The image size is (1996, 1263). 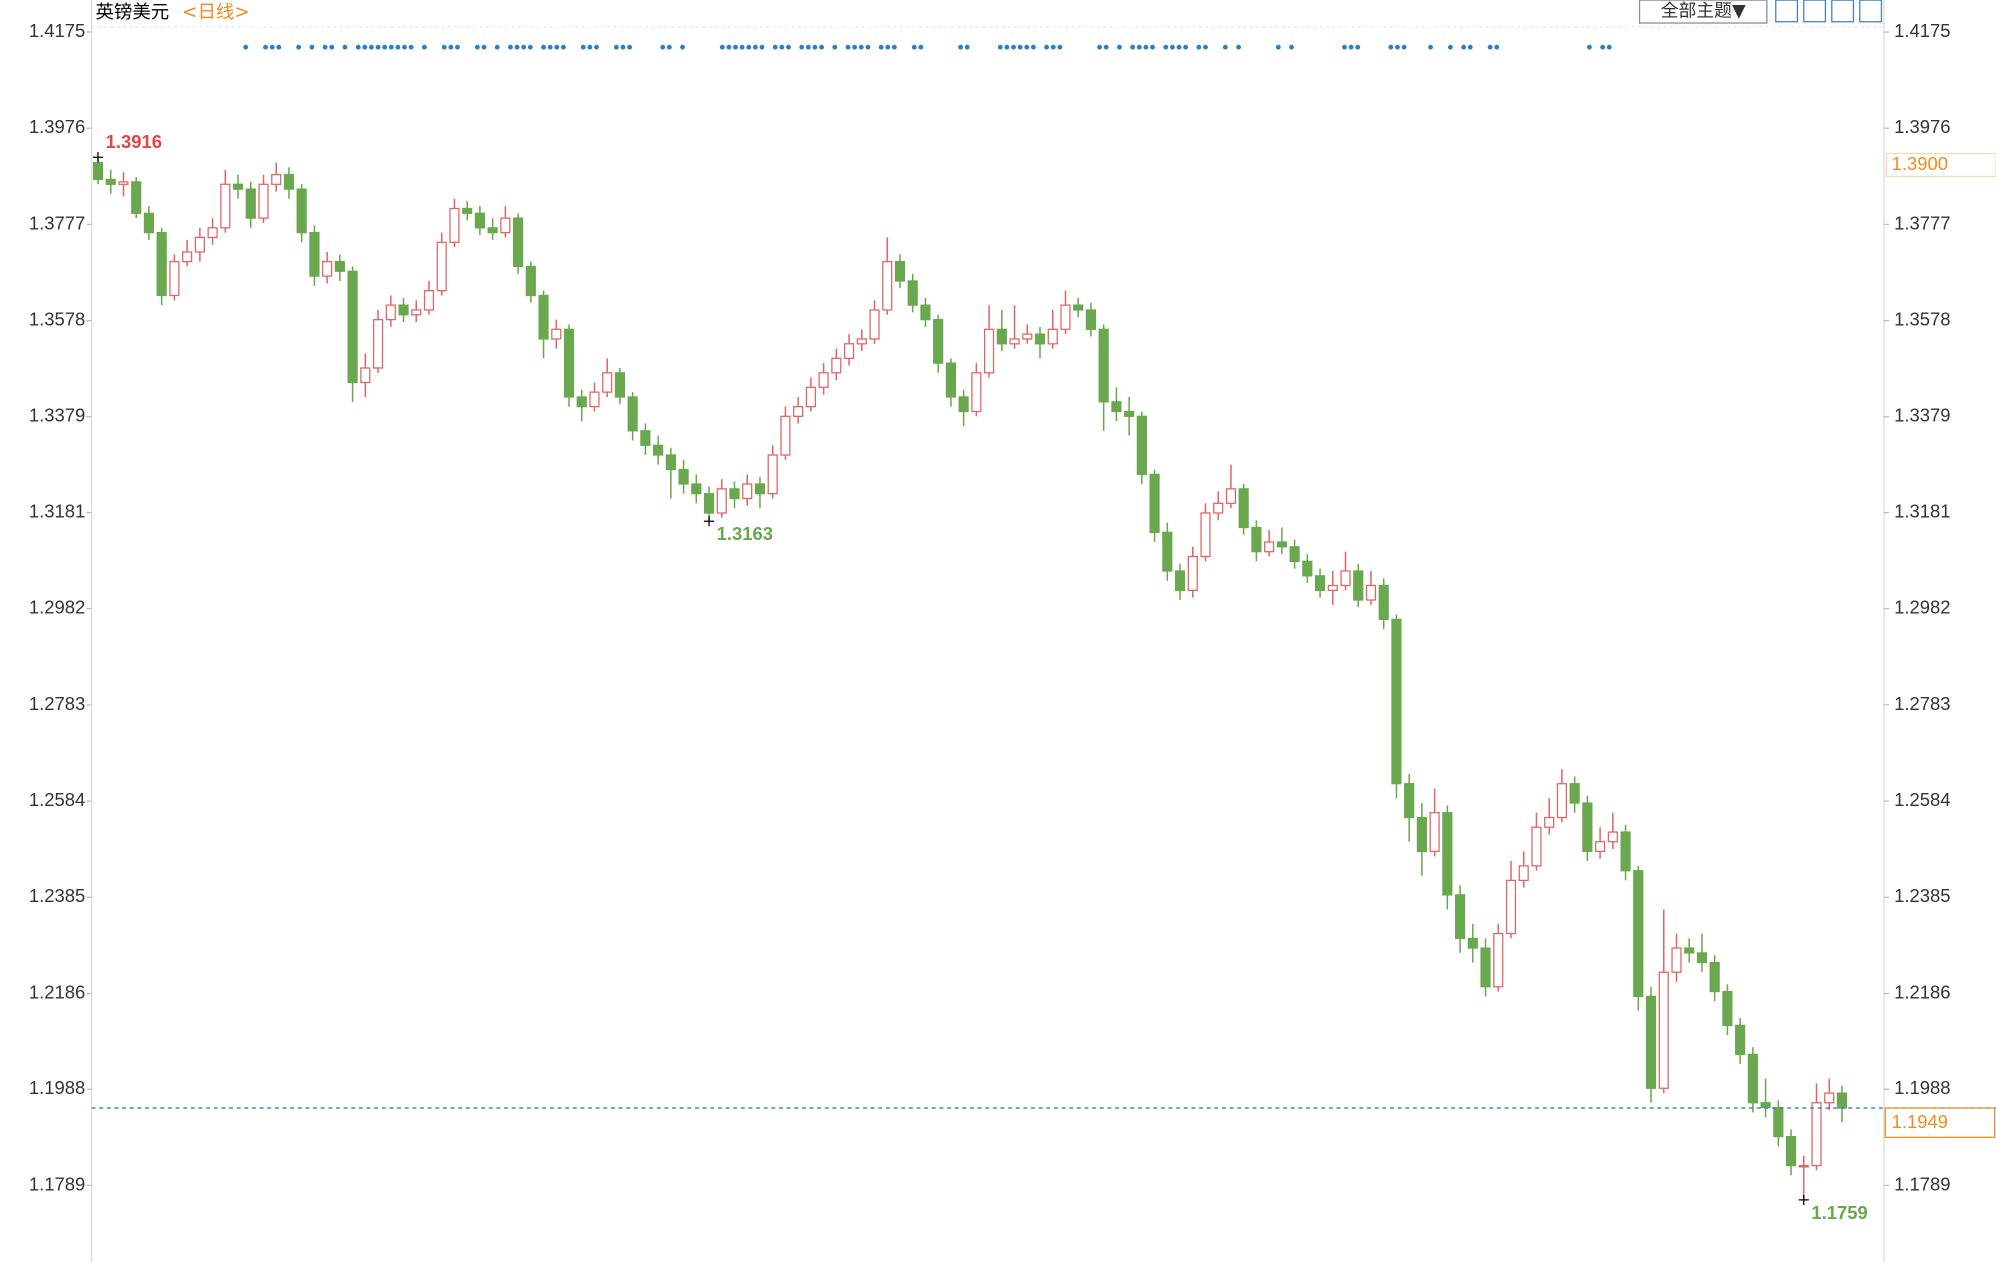 What do you see at coordinates (216, 12) in the screenshot?
I see `period-label: <日线>` at bounding box center [216, 12].